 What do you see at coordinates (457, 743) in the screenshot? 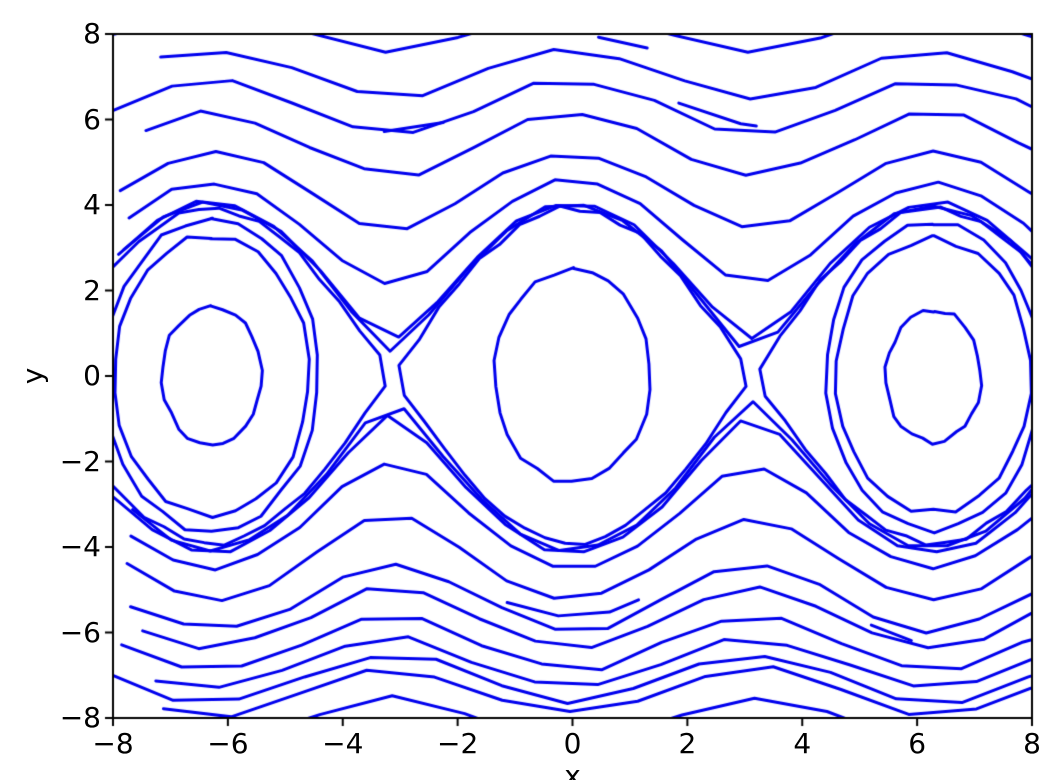
I see `x-tick-label-−2: −2` at bounding box center [457, 743].